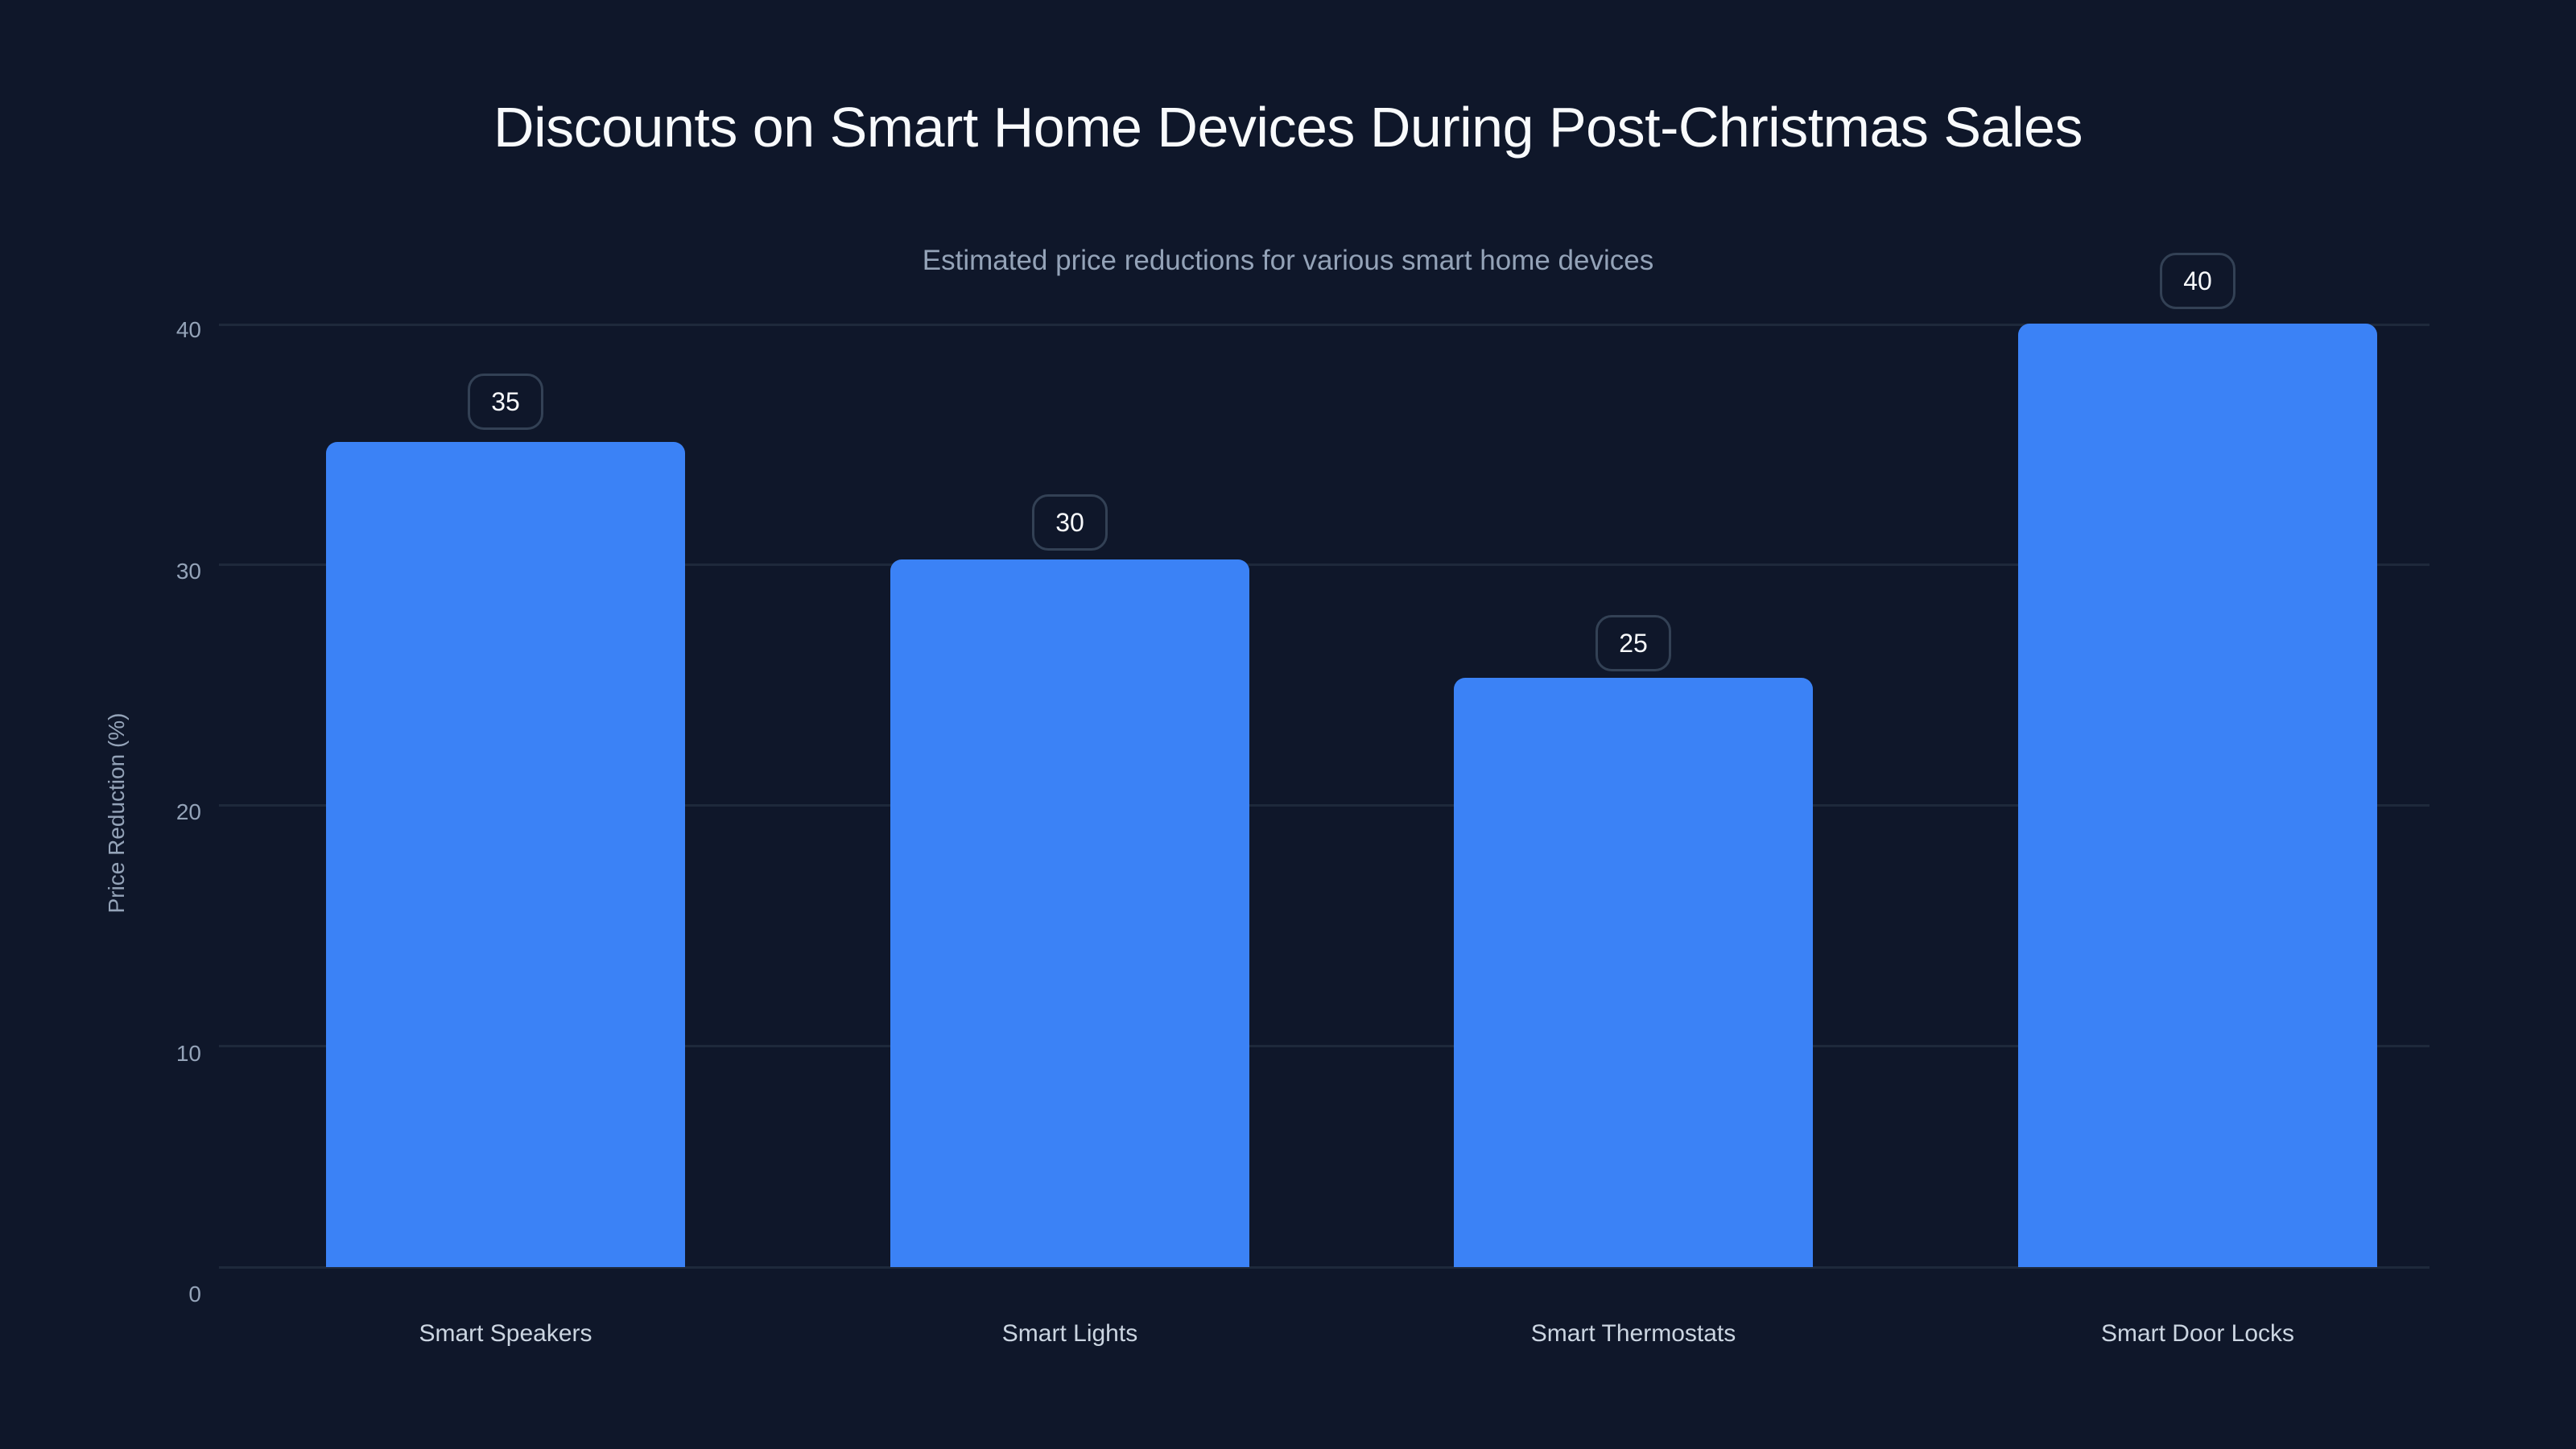  Describe the element at coordinates (1069, 913) in the screenshot. I see `bar-smart-lights` at that location.